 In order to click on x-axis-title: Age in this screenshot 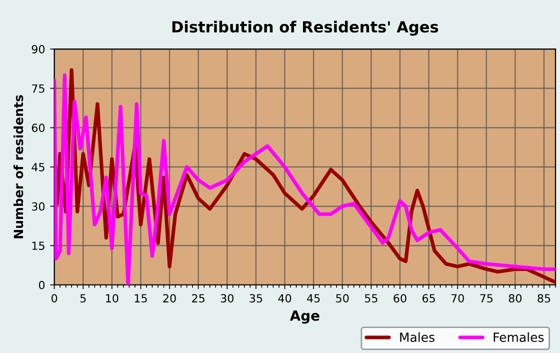, I will do `click(305, 317)`.